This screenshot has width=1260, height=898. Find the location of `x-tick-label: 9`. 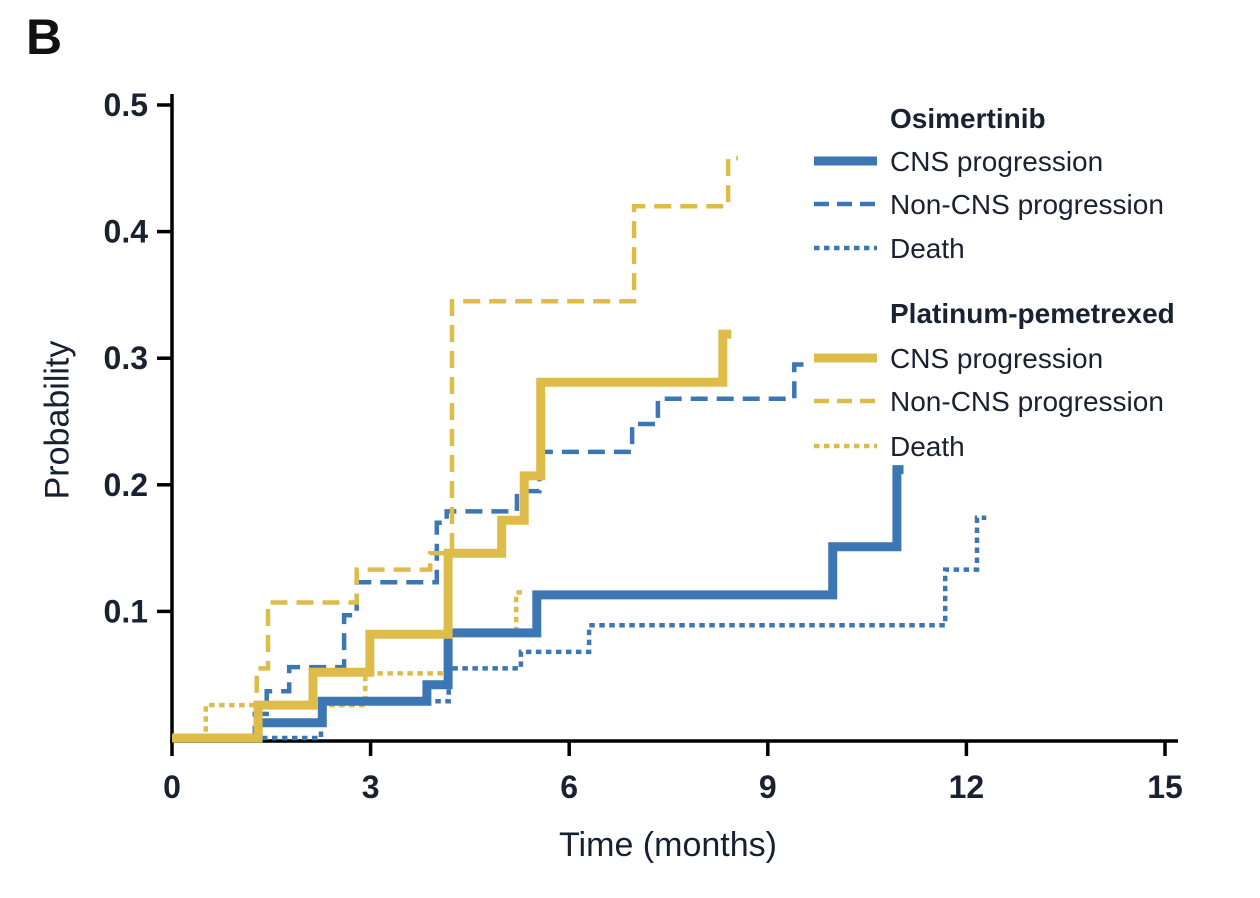

x-tick-label: 9 is located at coordinates (768, 787).